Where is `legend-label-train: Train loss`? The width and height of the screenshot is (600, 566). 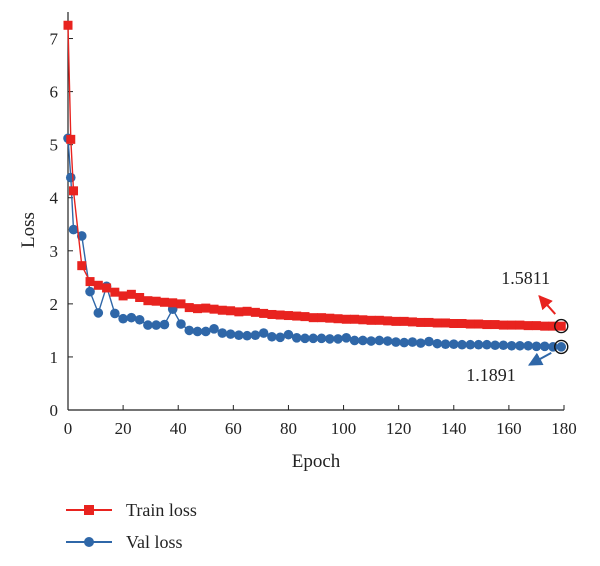 legend-label-train: Train loss is located at coordinates (161, 509).